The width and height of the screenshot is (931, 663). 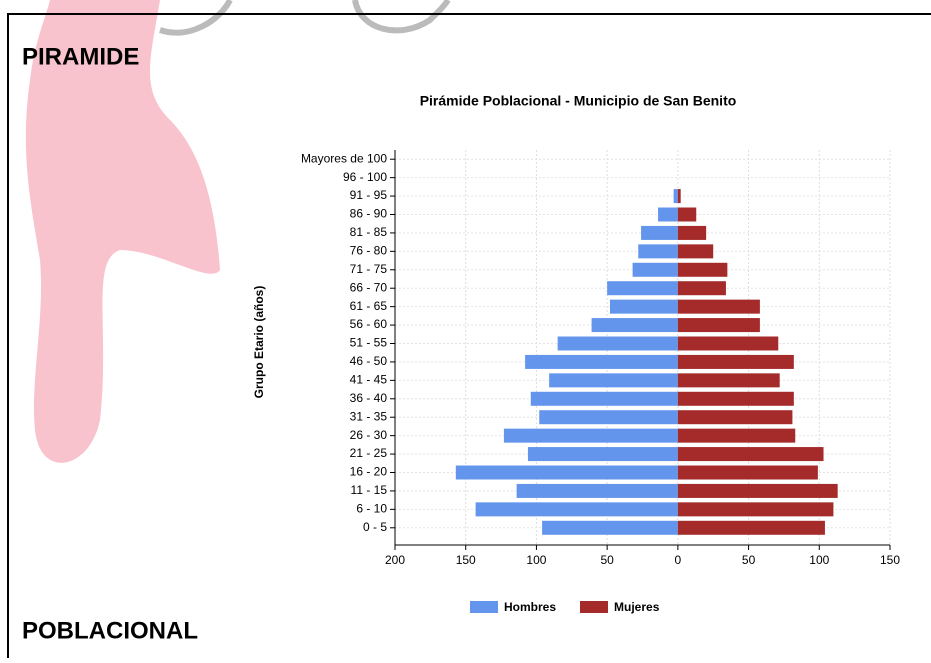 What do you see at coordinates (259, 342) in the screenshot?
I see `y-axis-title: Grupo Etario (años)` at bounding box center [259, 342].